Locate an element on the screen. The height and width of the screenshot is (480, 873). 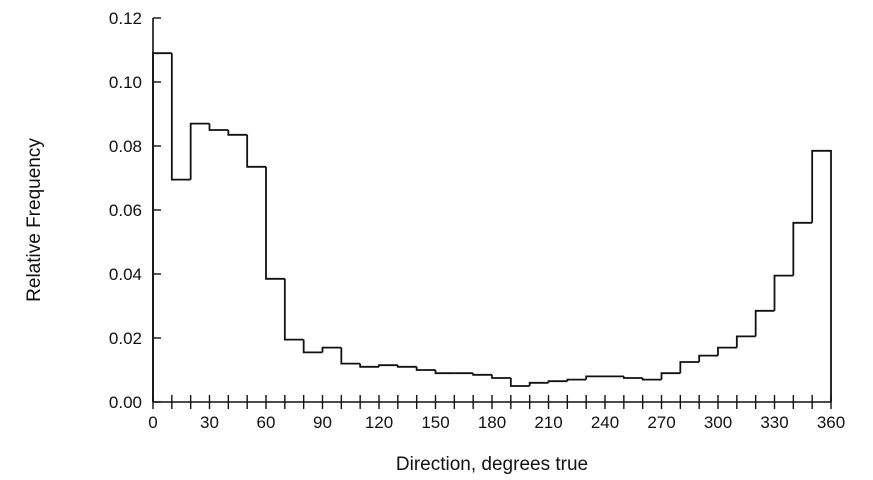
y-axis-ticks: 0.00 0.02 0.04 0.06 0.08 0.10 0.12 is located at coordinates (135, 210).